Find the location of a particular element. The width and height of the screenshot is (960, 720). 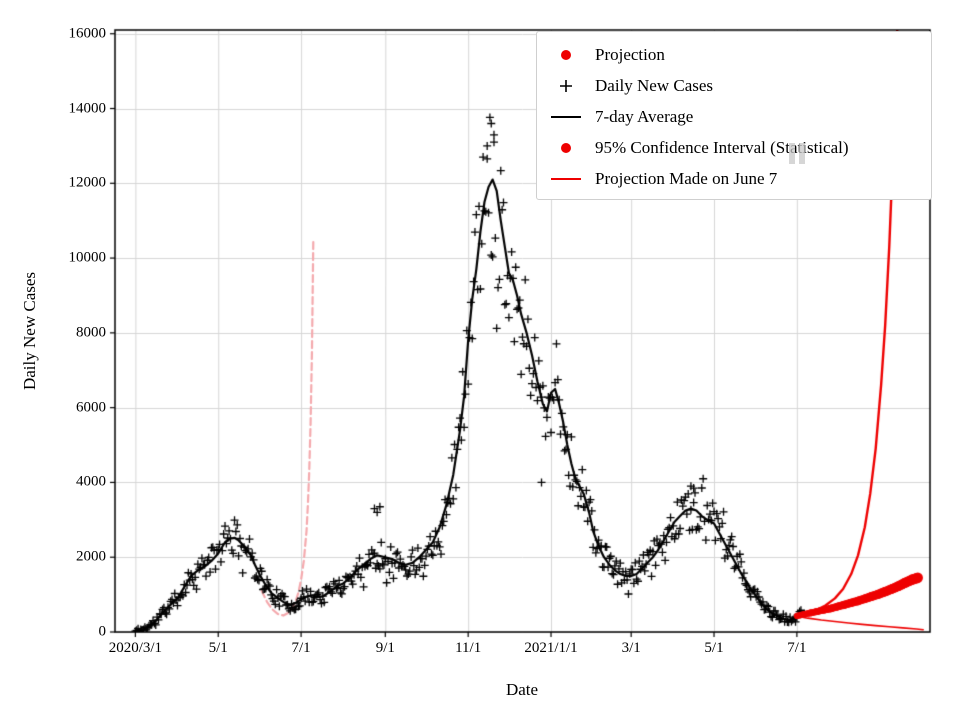

legend-label: Daily New Cases is located at coordinates (654, 85).